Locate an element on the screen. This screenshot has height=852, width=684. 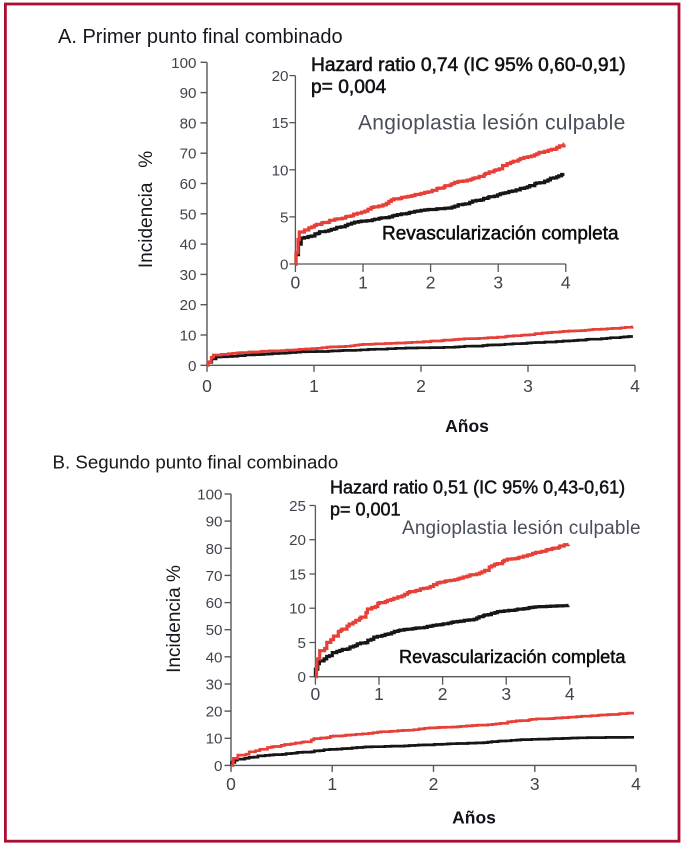
svg-text: 25 is located at coordinates (297, 506).